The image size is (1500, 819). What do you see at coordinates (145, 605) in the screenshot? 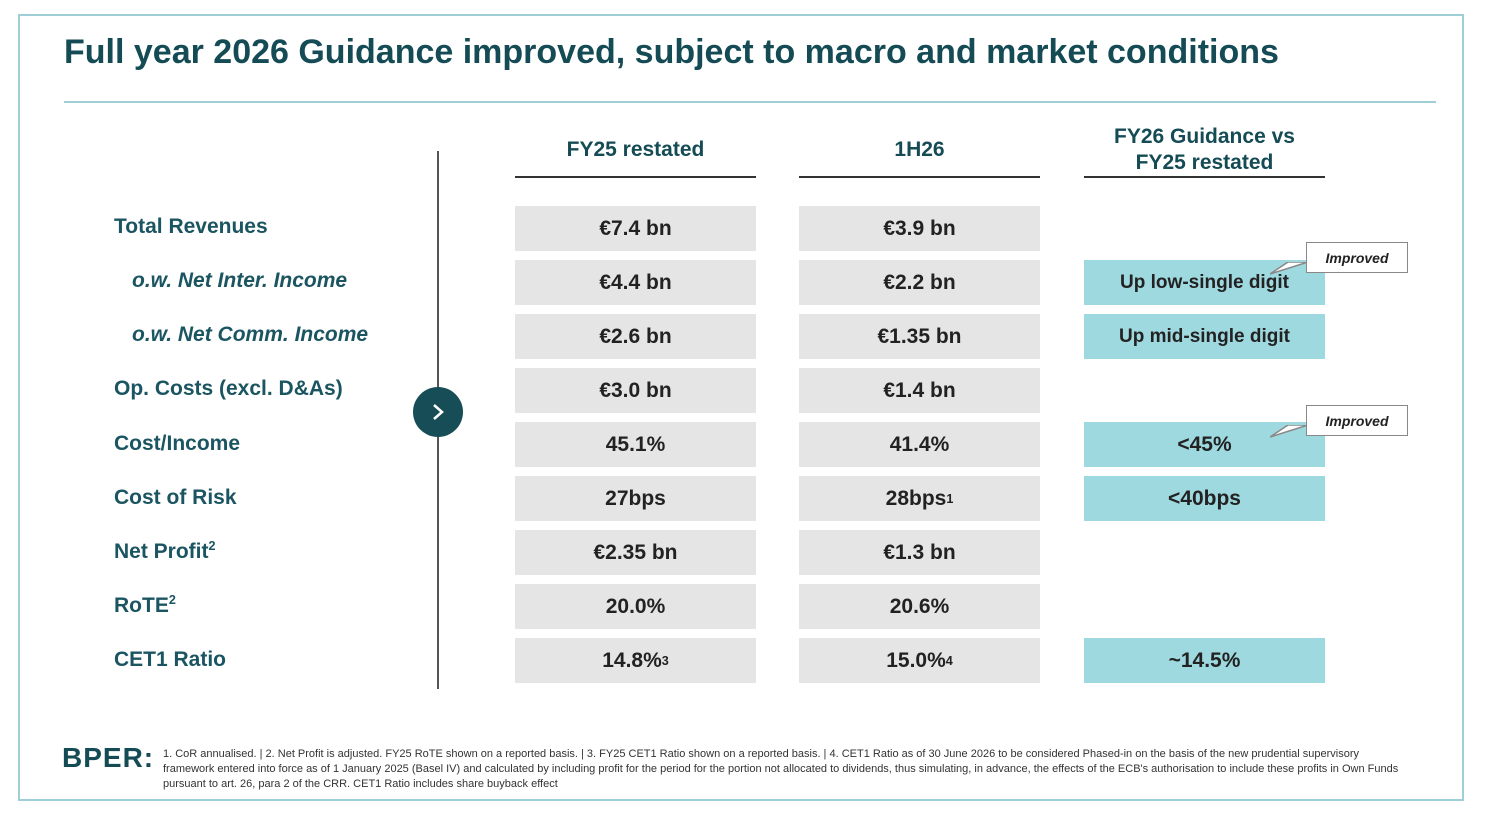
I see `row-label: RoTE2` at bounding box center [145, 605].